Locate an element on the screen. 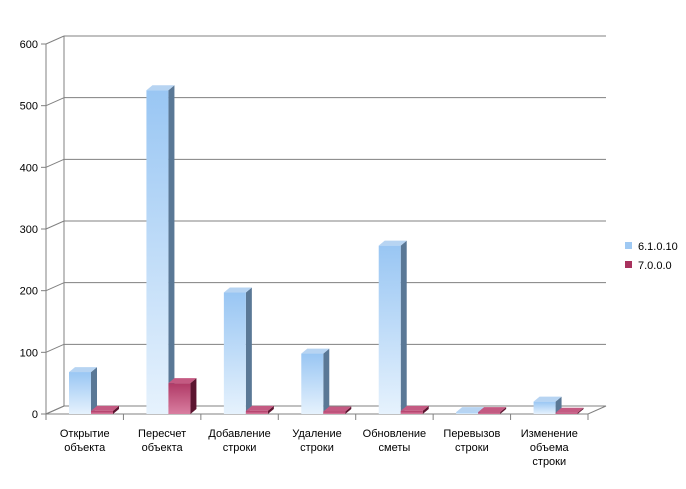 The height and width of the screenshot is (489, 686). y-tick-label: 600 is located at coordinates (29, 45).